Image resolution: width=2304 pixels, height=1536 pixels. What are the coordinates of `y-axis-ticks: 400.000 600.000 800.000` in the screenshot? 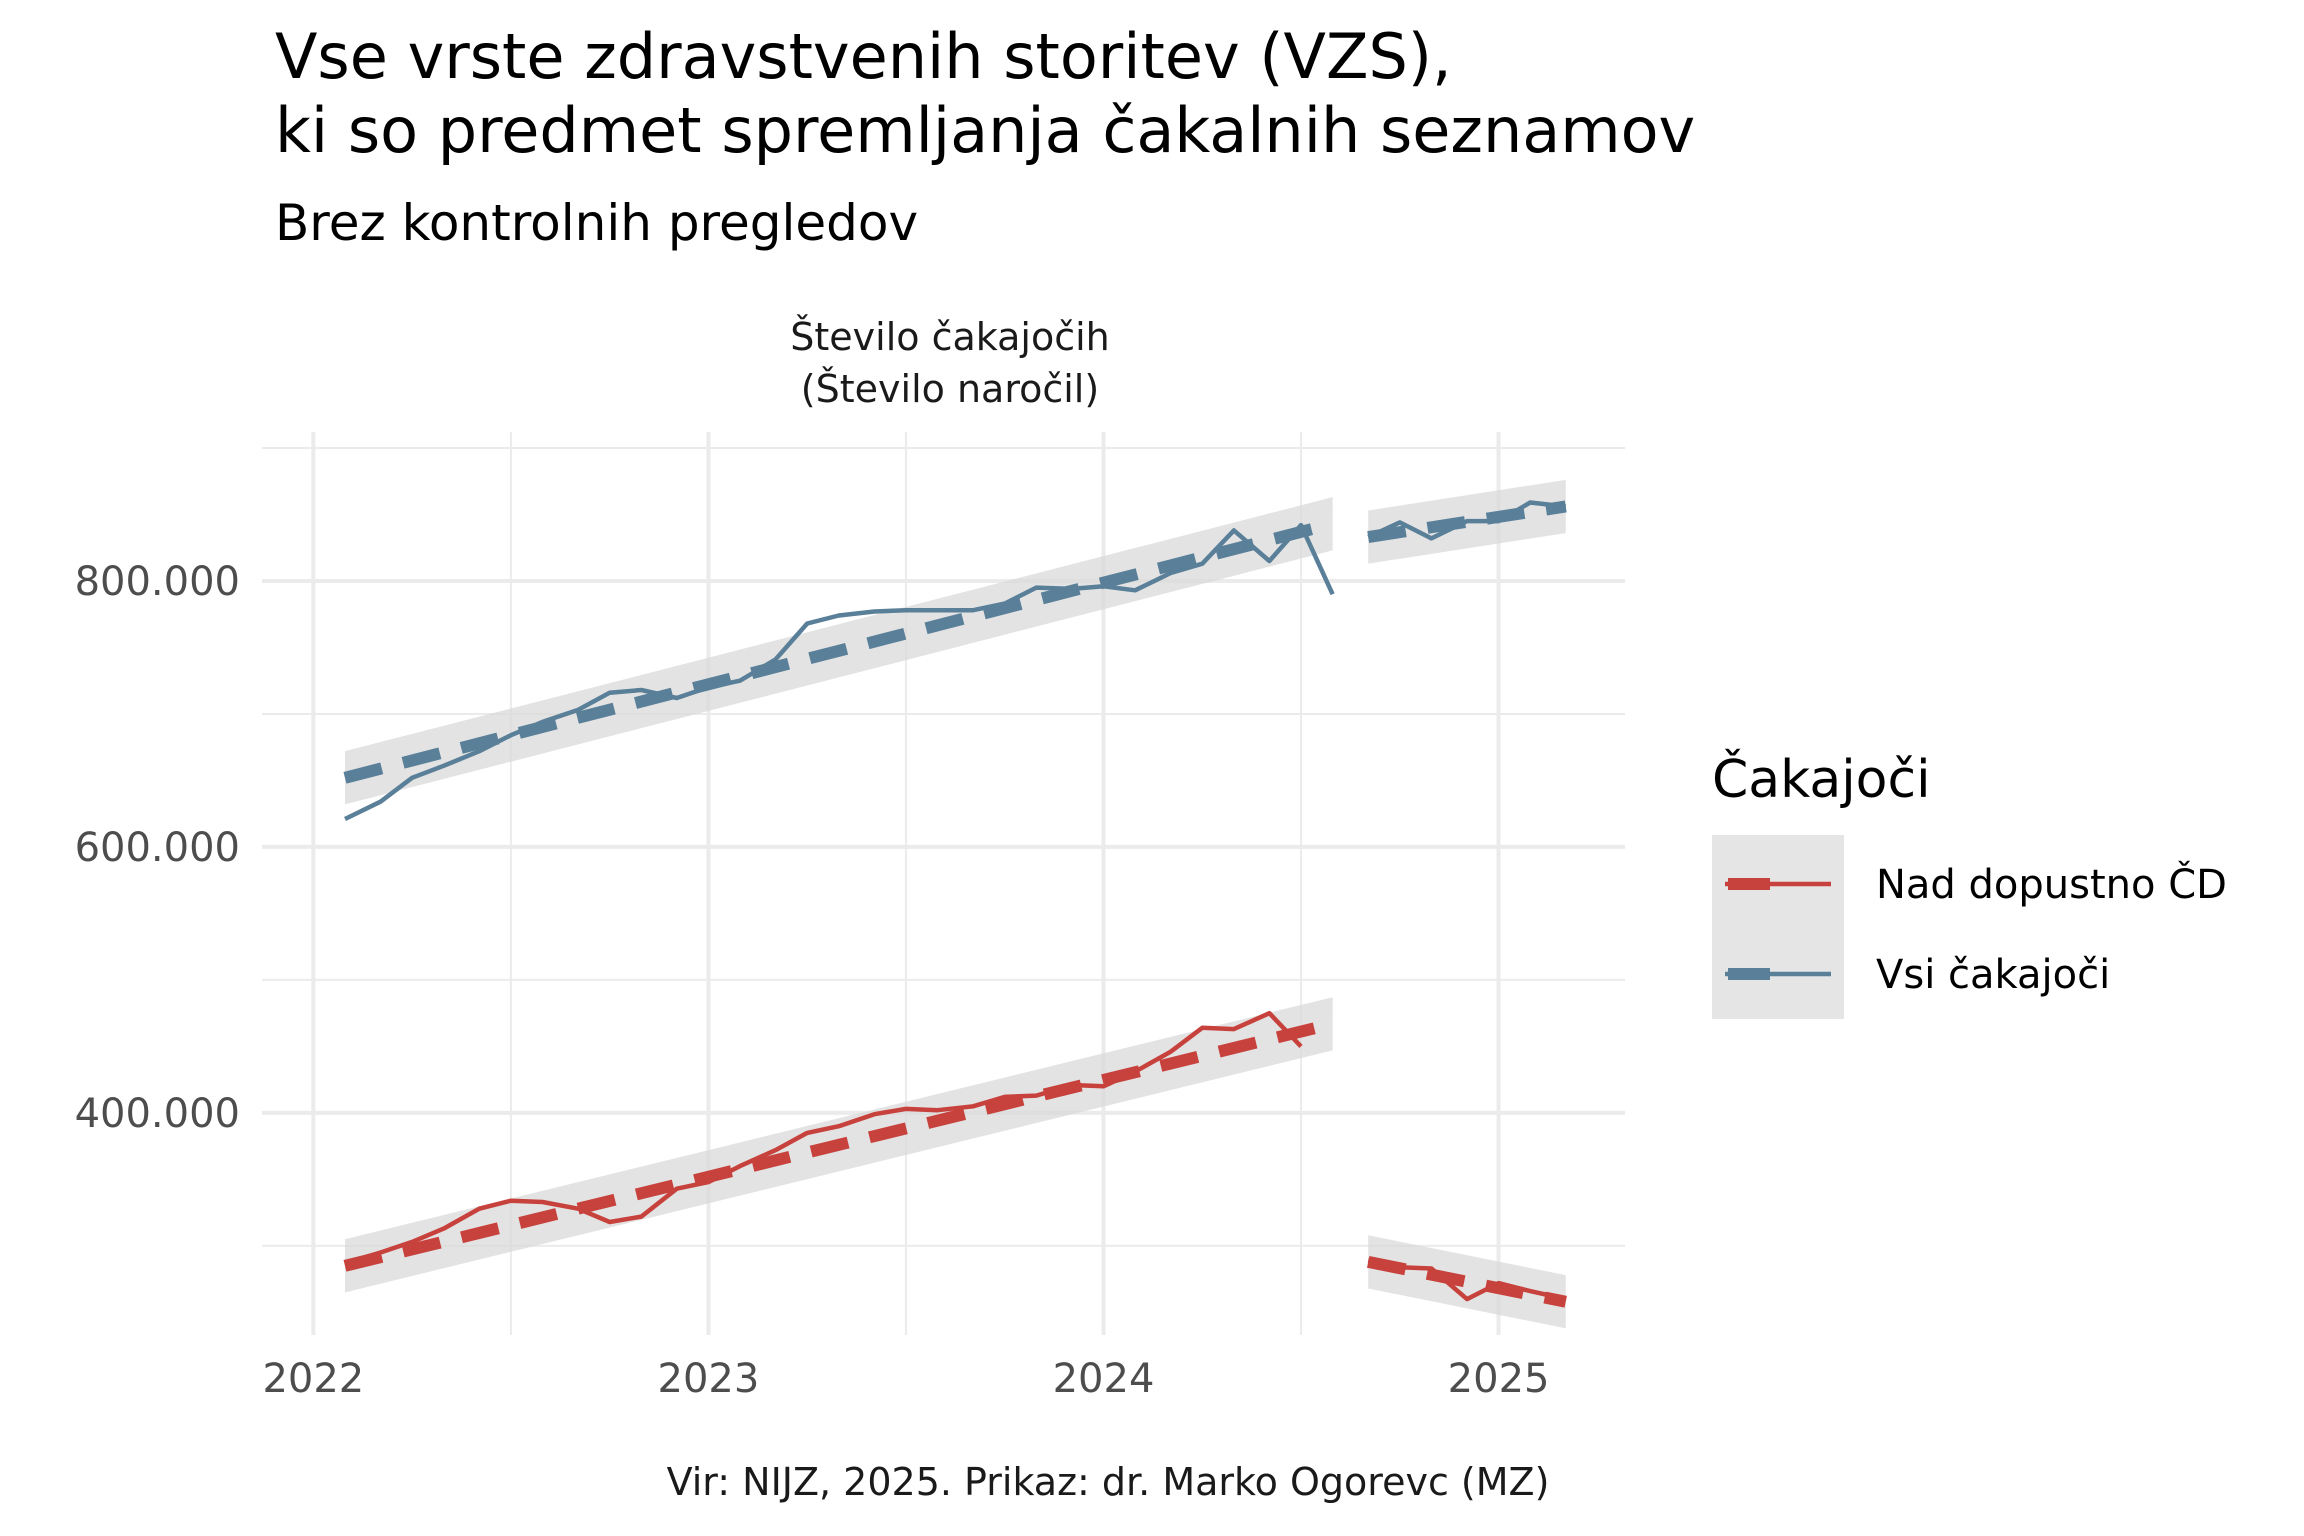 It's located at (157, 848).